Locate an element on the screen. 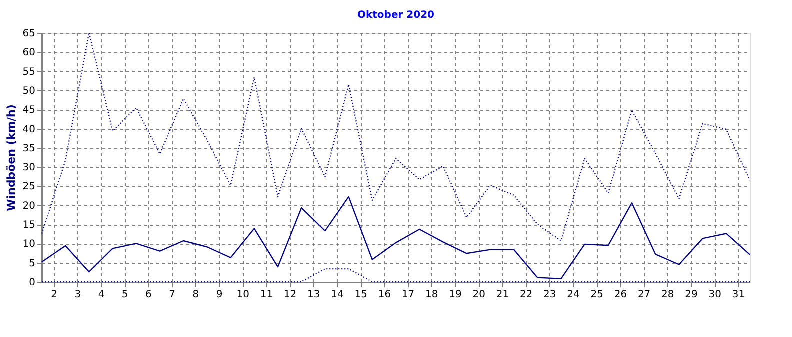  x-tick-label: 30 is located at coordinates (715, 295).